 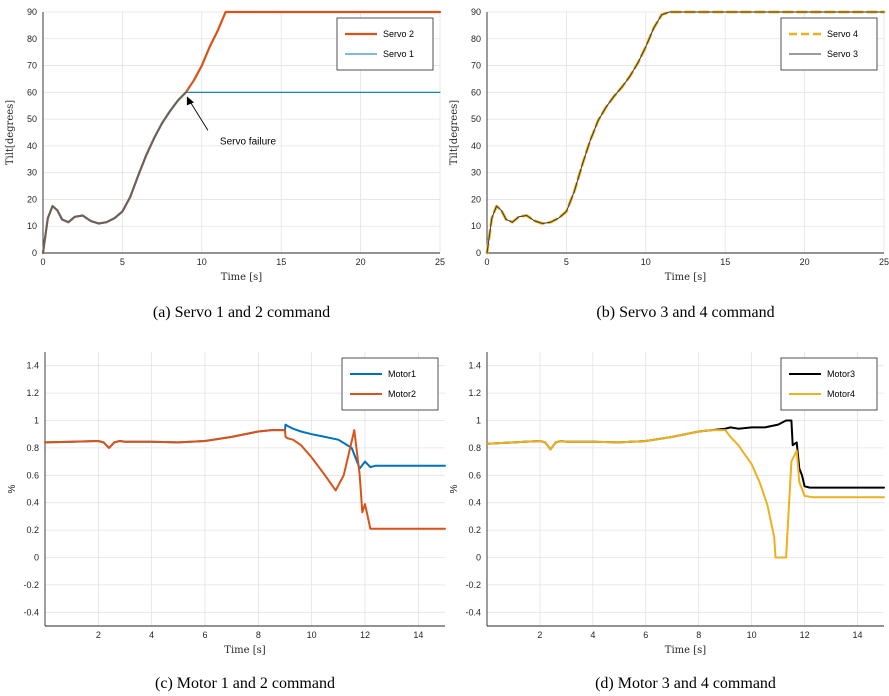 What do you see at coordinates (398, 54) in the screenshot?
I see `legend-label: Servo 1` at bounding box center [398, 54].